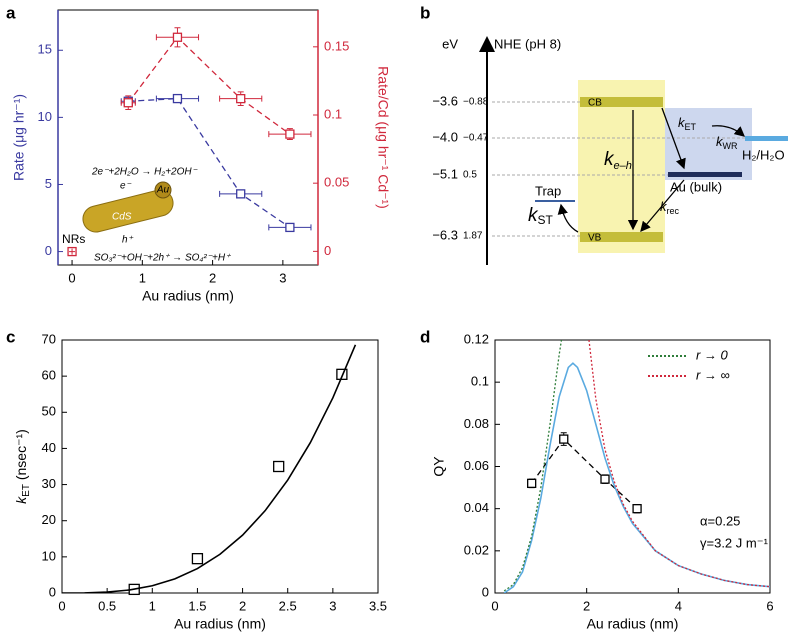 This screenshot has width=788, height=639. Describe the element at coordinates (730, 146) in the screenshot. I see `rate-subscript: WR` at that location.